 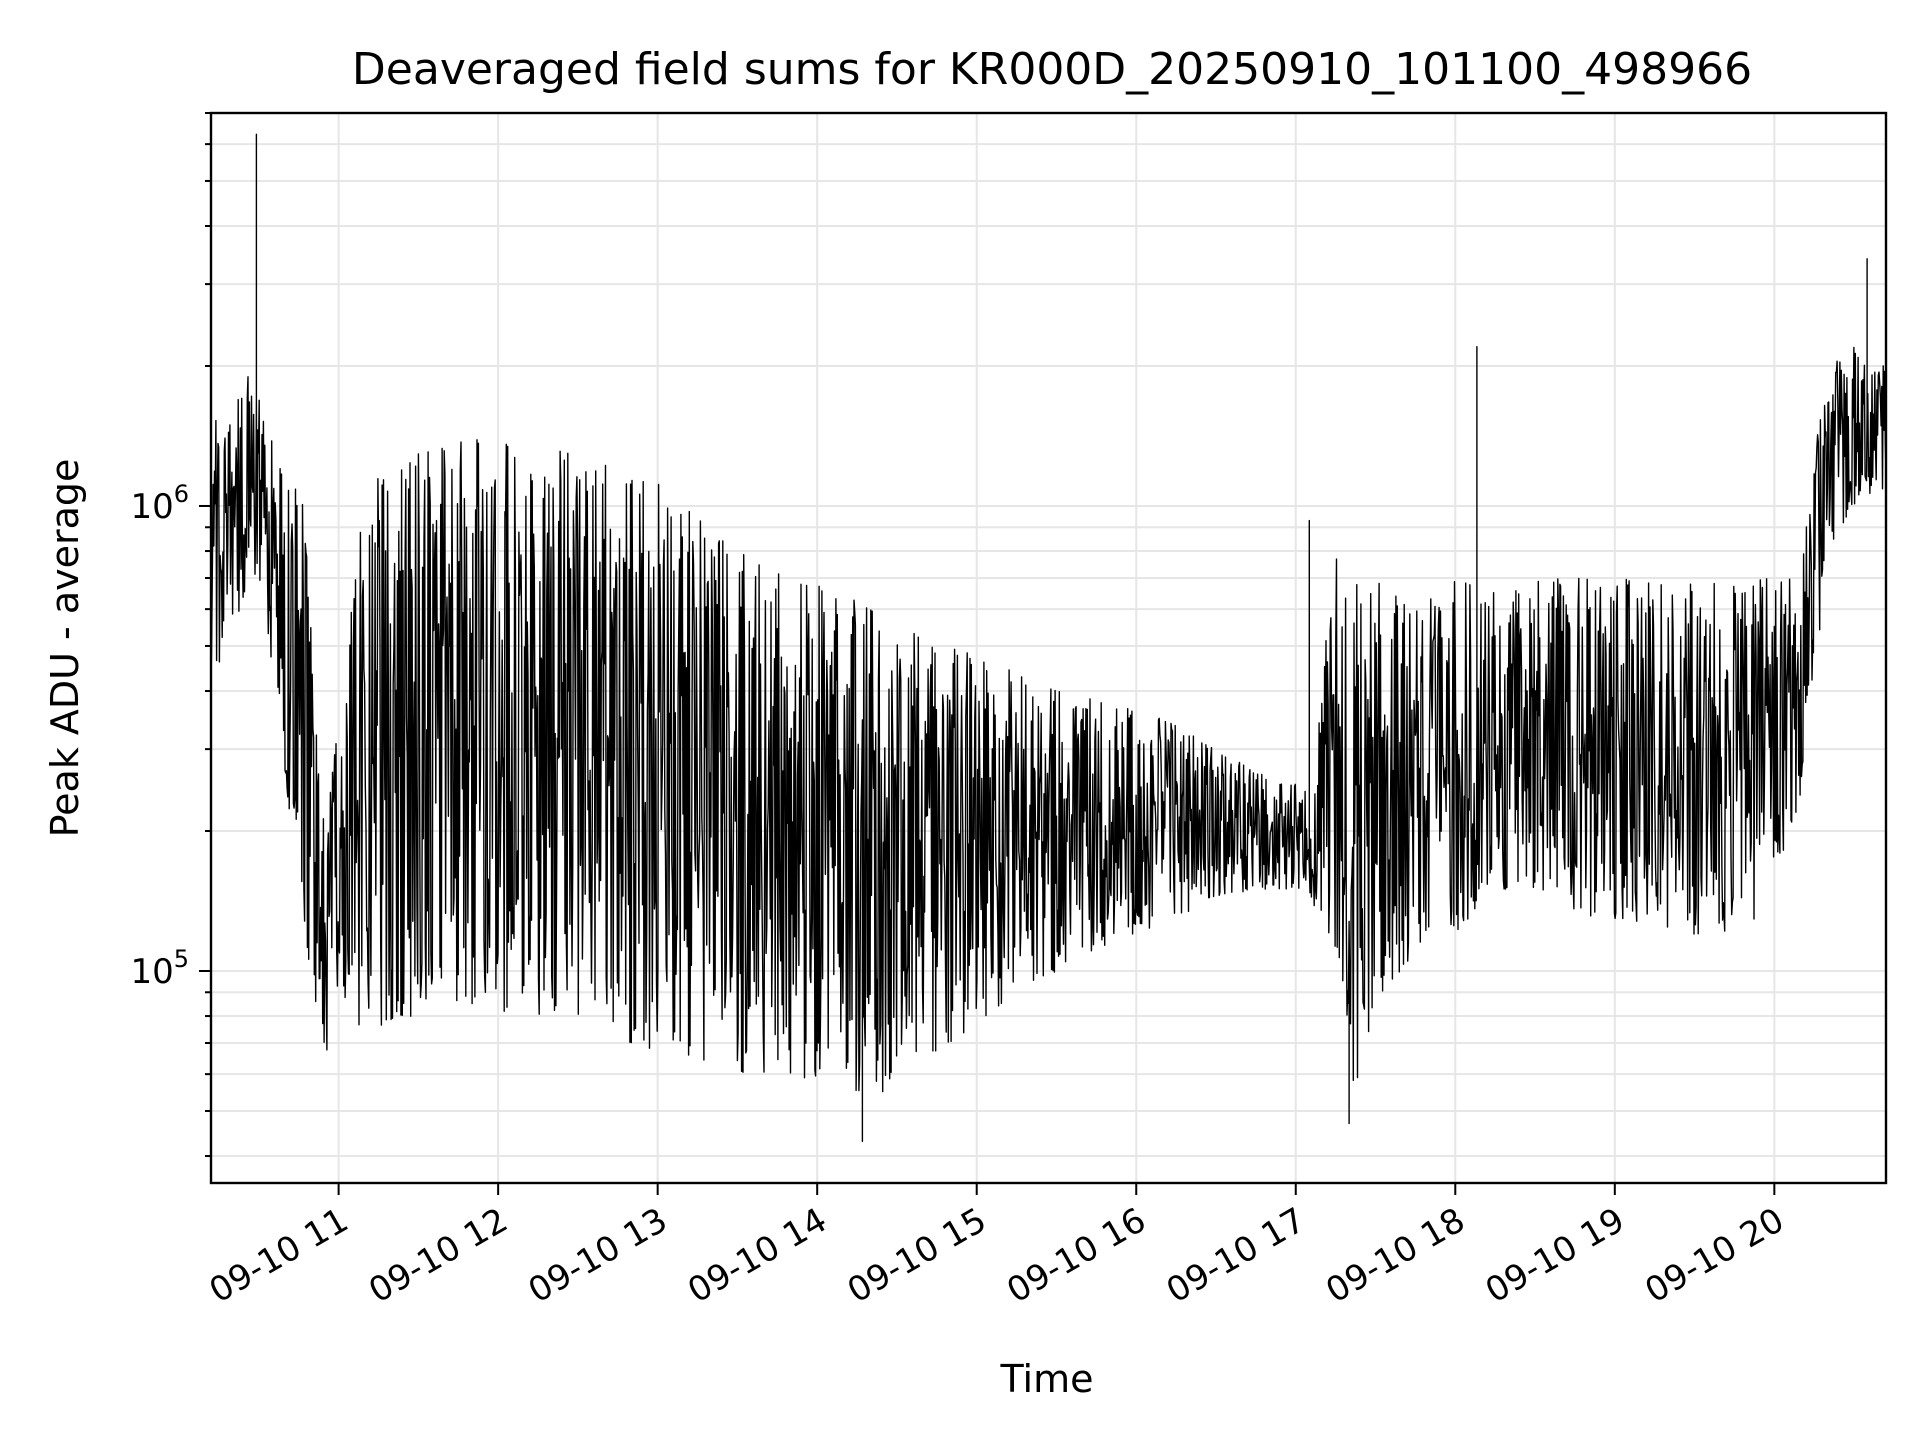 What do you see at coordinates (65, 648) in the screenshot?
I see `y-axis-label: Peak ADU - average` at bounding box center [65, 648].